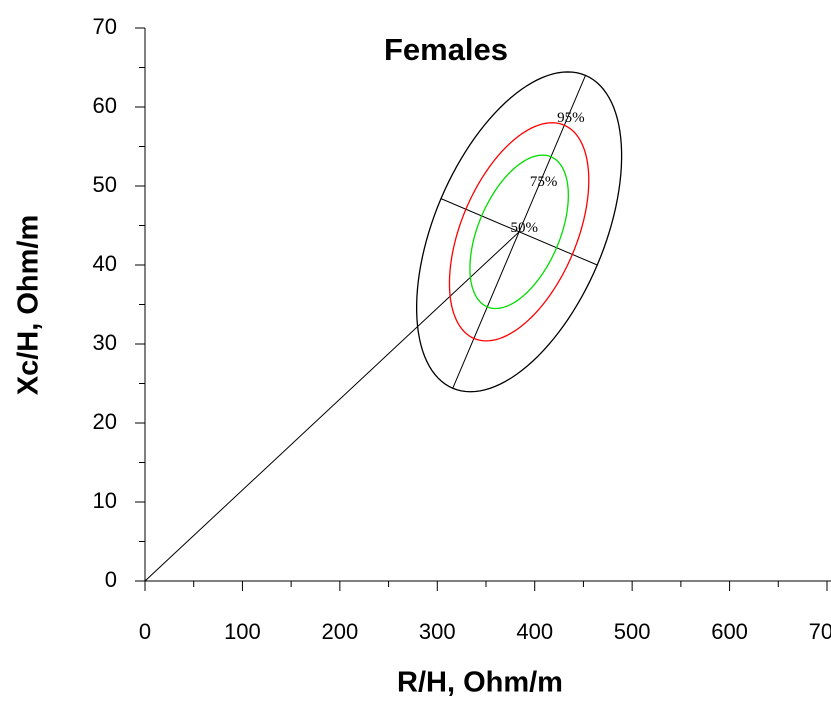 The height and width of the screenshot is (702, 831). I want to click on ellipse-label: 50%, so click(525, 228).